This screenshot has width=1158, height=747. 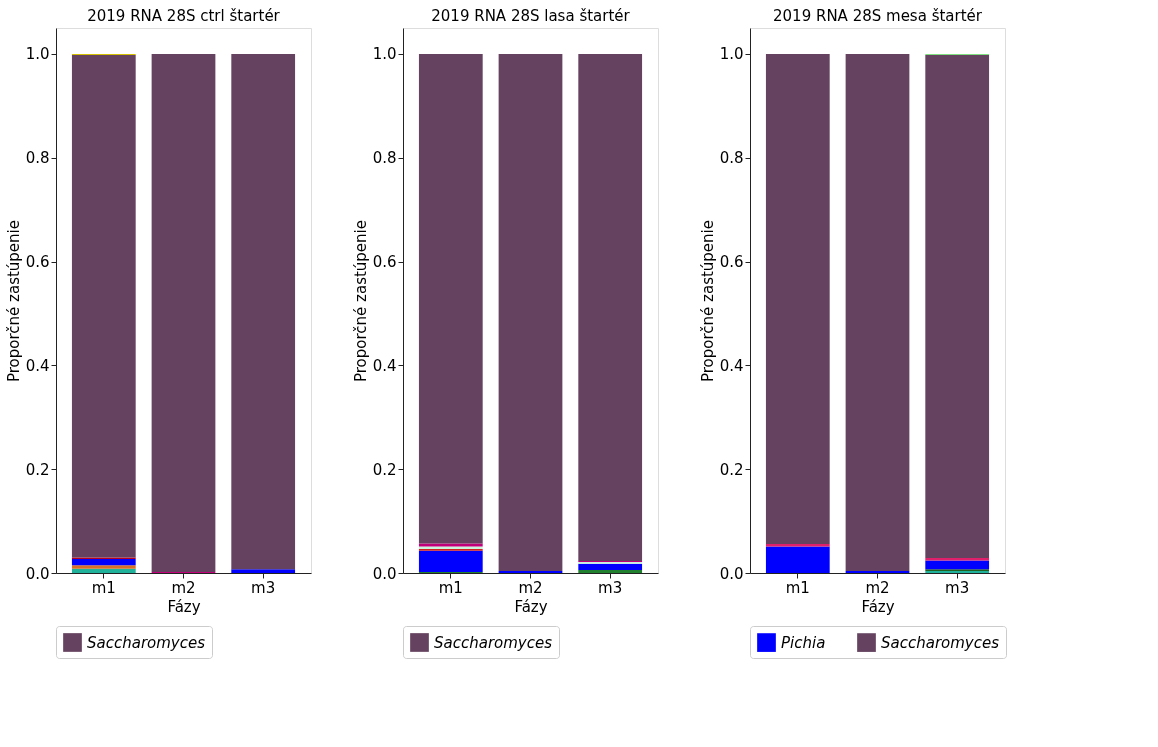 I want to click on legend-label: Pichia, so click(x=803, y=642).